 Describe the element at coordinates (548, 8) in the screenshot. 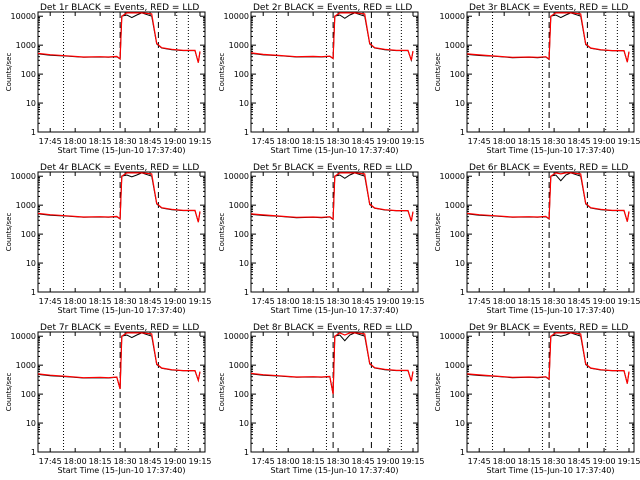

I see `panel-title: Det 3r BLACK = Events, RED = LLD` at that location.